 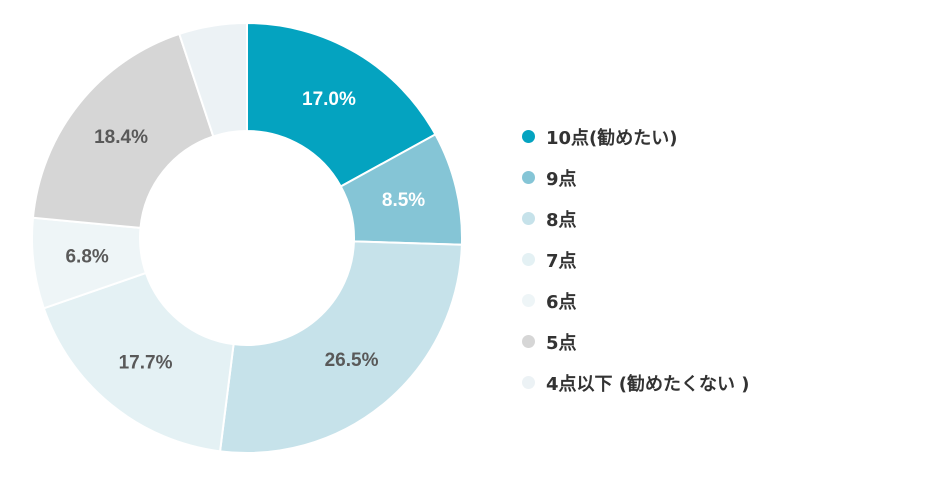 What do you see at coordinates (86, 257) in the screenshot?
I see `slice-label-4: 6.8%` at bounding box center [86, 257].